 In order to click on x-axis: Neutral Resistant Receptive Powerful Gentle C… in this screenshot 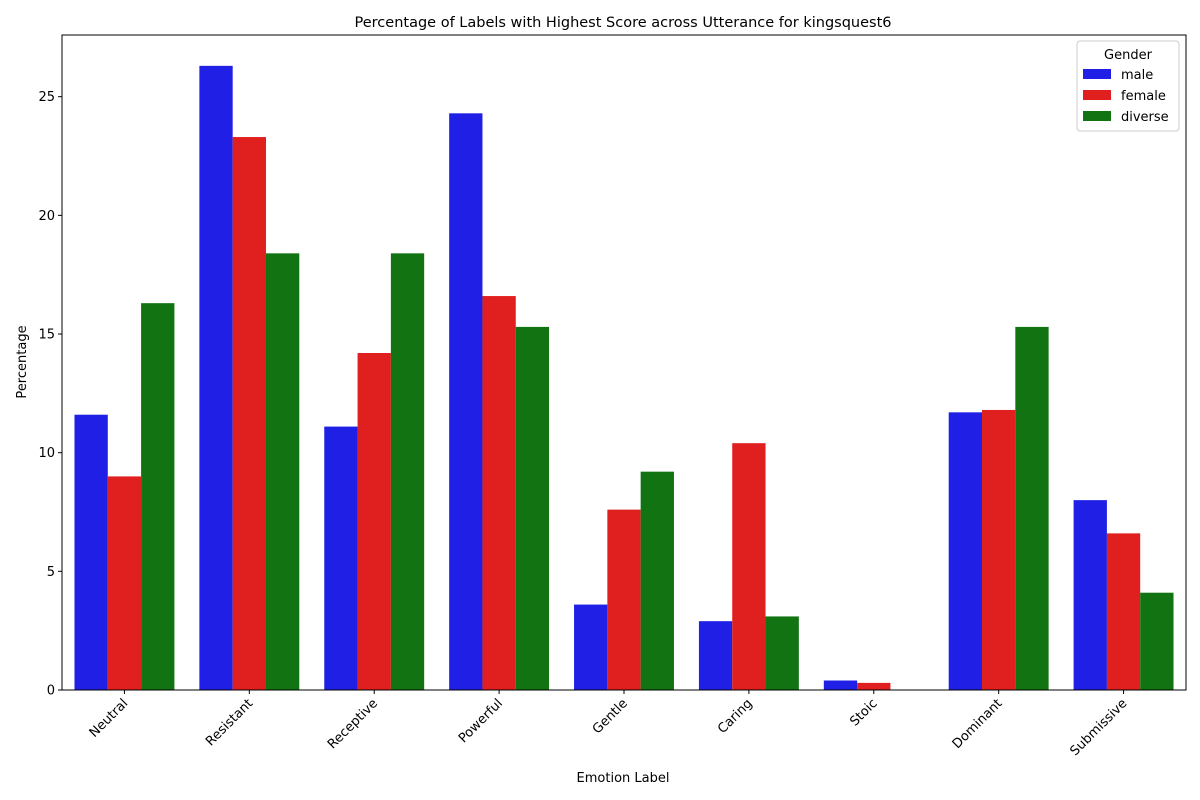, I will do `click(609, 724)`.